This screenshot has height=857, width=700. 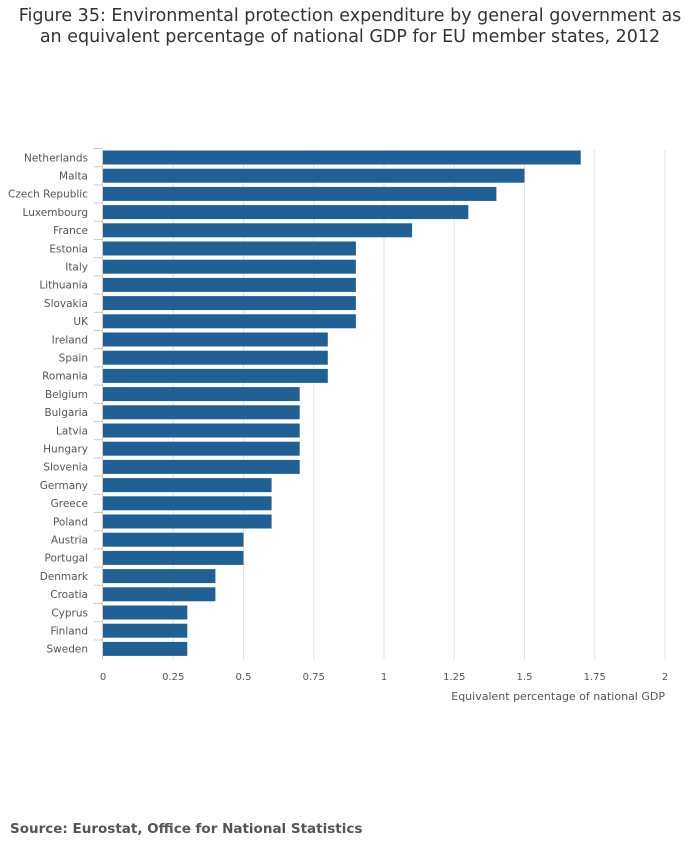 What do you see at coordinates (201, 394) in the screenshot?
I see `bar-belgium` at bounding box center [201, 394].